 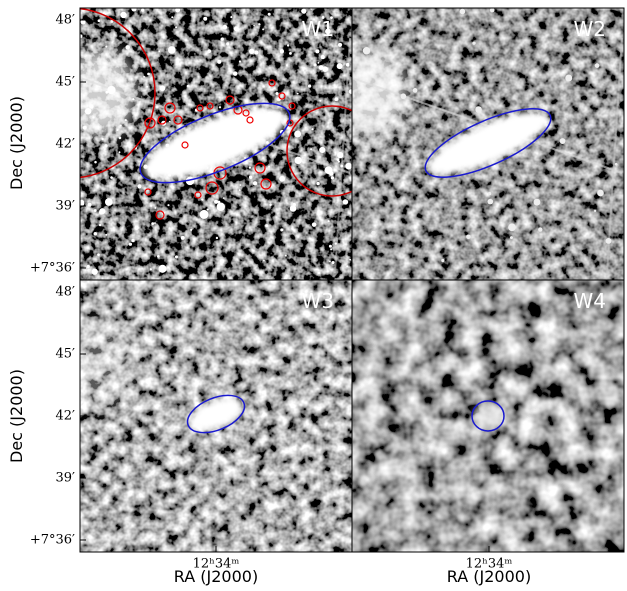 I want to click on x-tick-label: 12ʰ34ᵐ, so click(x=216, y=564).